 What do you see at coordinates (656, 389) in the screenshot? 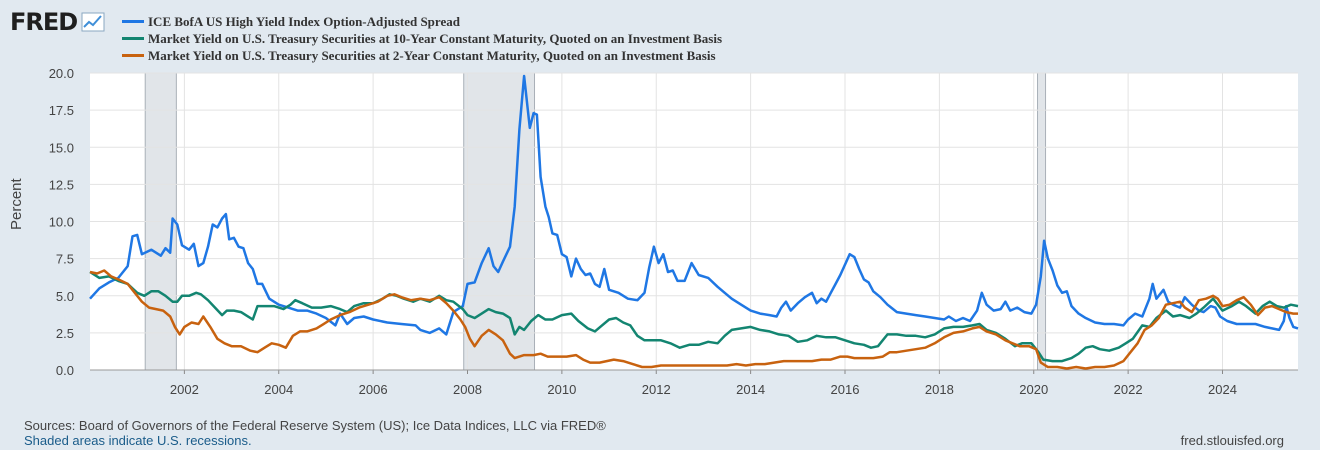
I see `x-tick-label: 2012` at bounding box center [656, 389].